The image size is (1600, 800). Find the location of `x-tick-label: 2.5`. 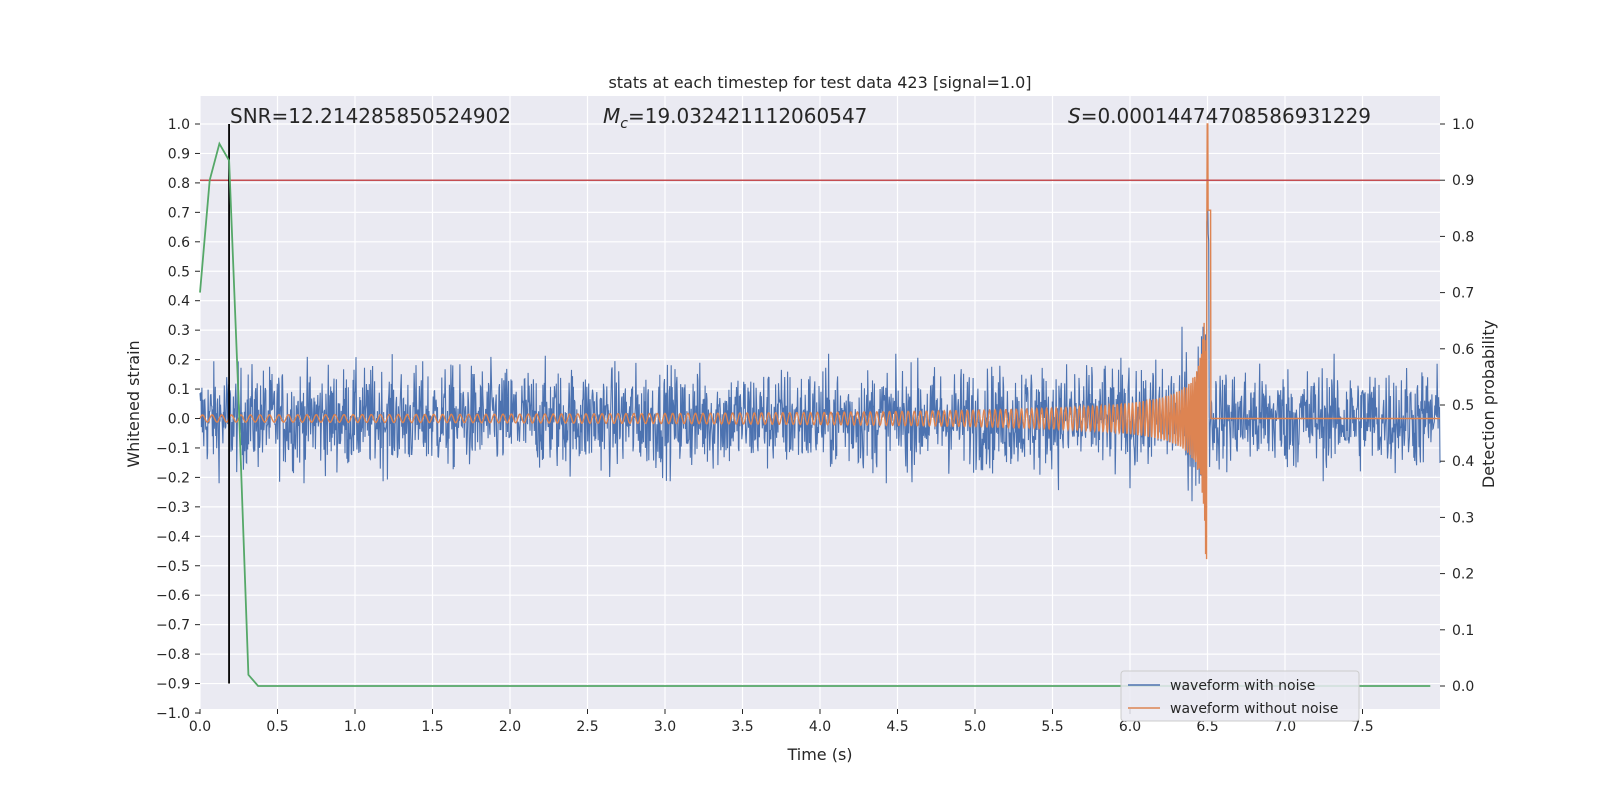

x-tick-label: 2.5 is located at coordinates (587, 727).